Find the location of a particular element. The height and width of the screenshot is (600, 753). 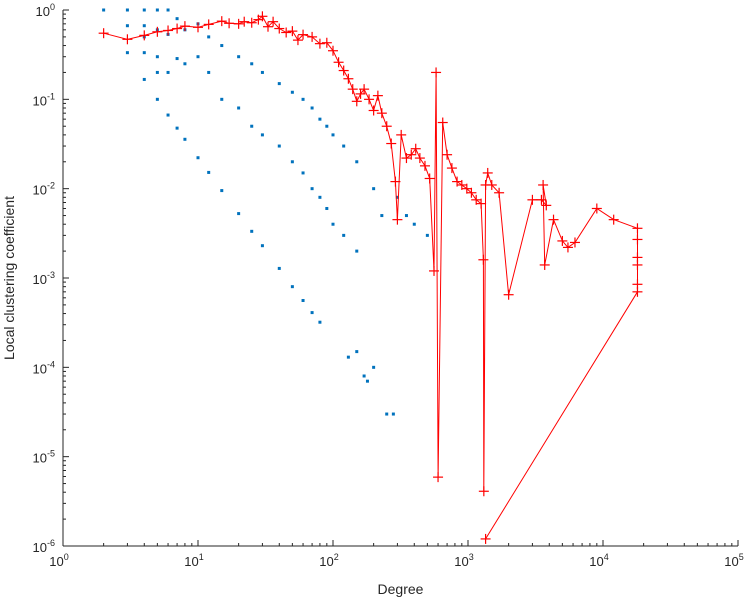

y-tick-label: 10⁻² is located at coordinates (44, 189).